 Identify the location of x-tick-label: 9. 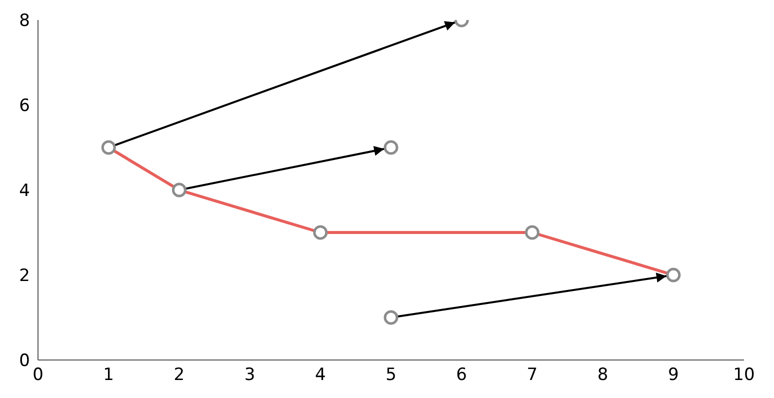
(673, 375).